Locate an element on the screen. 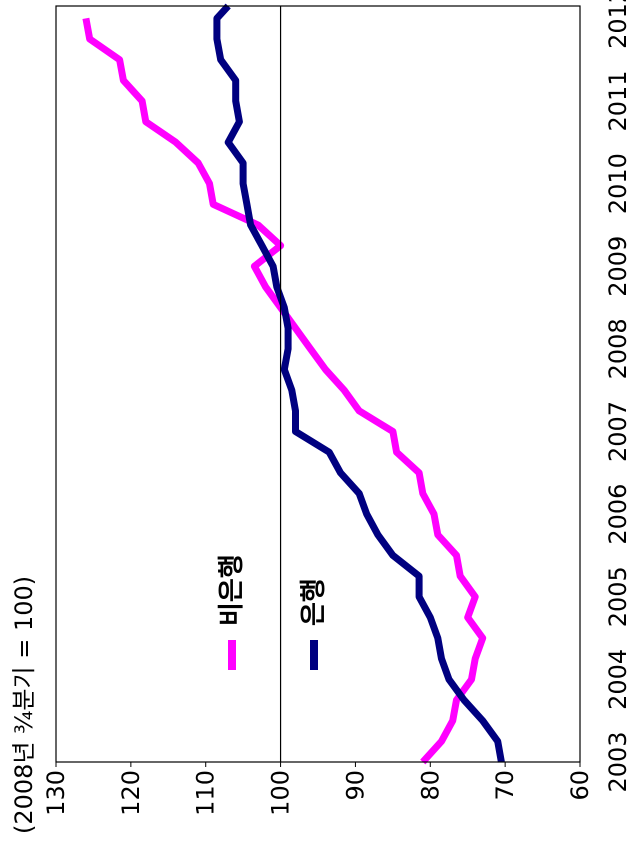 The width and height of the screenshot is (634, 847). value-tick-label: 130 is located at coordinates (56, 793).